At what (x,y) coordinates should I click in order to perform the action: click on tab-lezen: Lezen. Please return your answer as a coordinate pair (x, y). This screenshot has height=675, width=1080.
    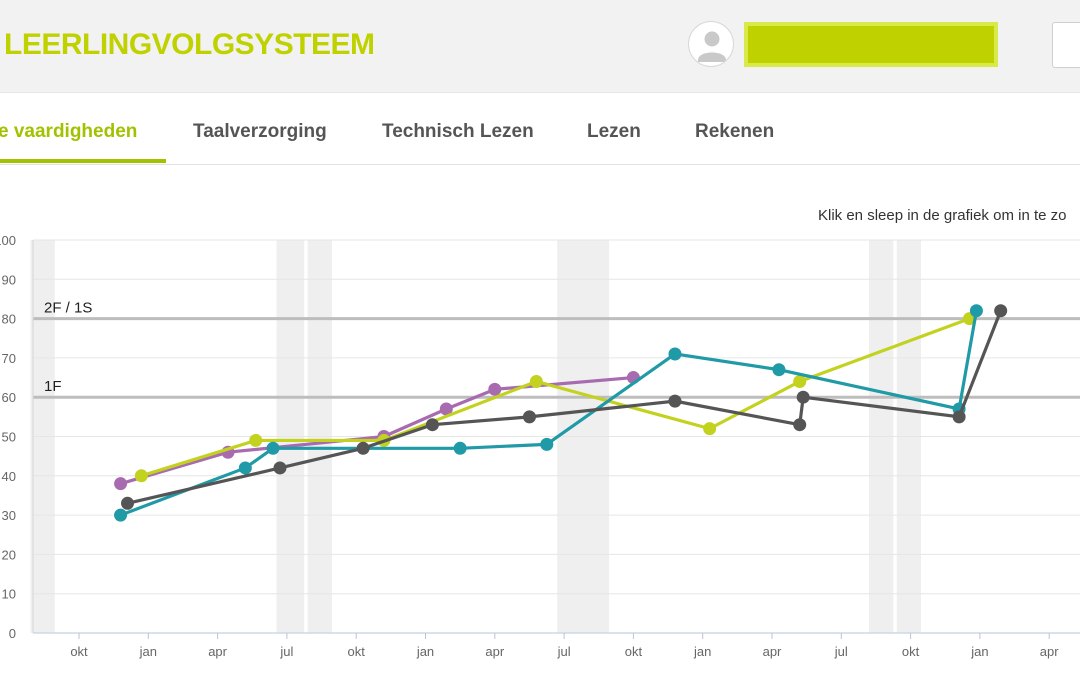
    Looking at the image, I should click on (614, 131).